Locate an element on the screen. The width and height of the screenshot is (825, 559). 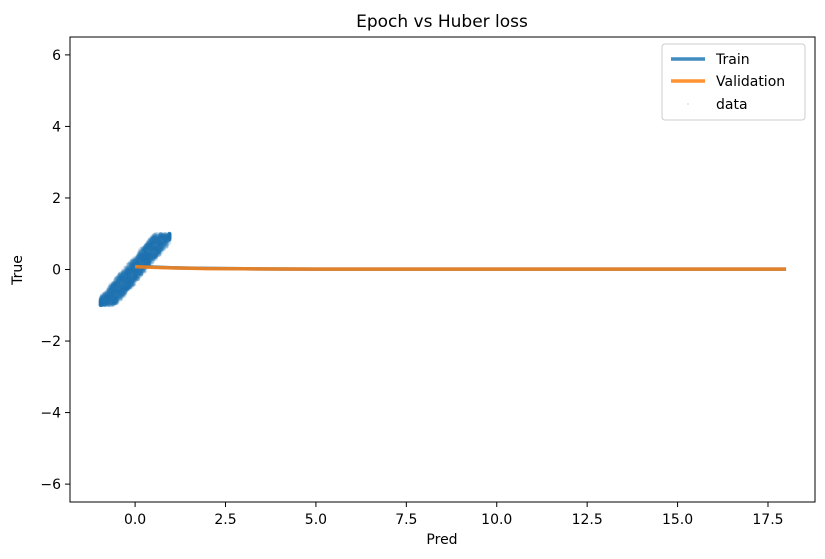
y-tick-label: 6 is located at coordinates (56, 56).